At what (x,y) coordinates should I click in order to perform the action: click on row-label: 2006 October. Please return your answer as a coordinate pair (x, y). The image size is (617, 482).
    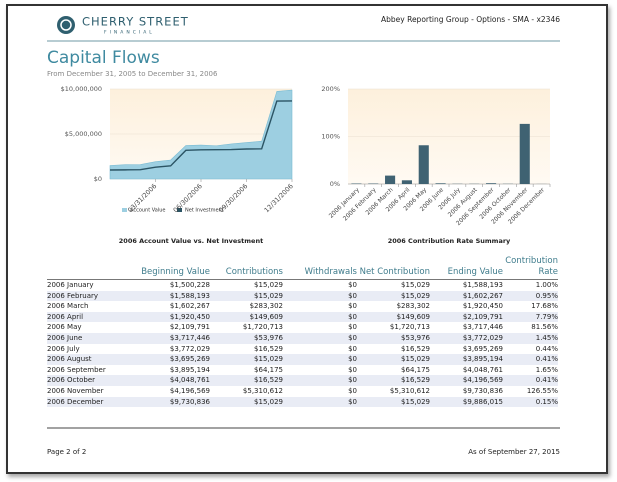
    Looking at the image, I should click on (93, 380).